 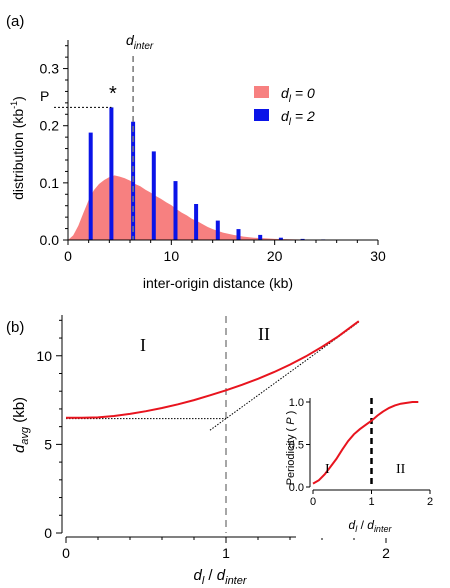 I want to click on a-xtick-label-20: 20, so click(x=275, y=256).